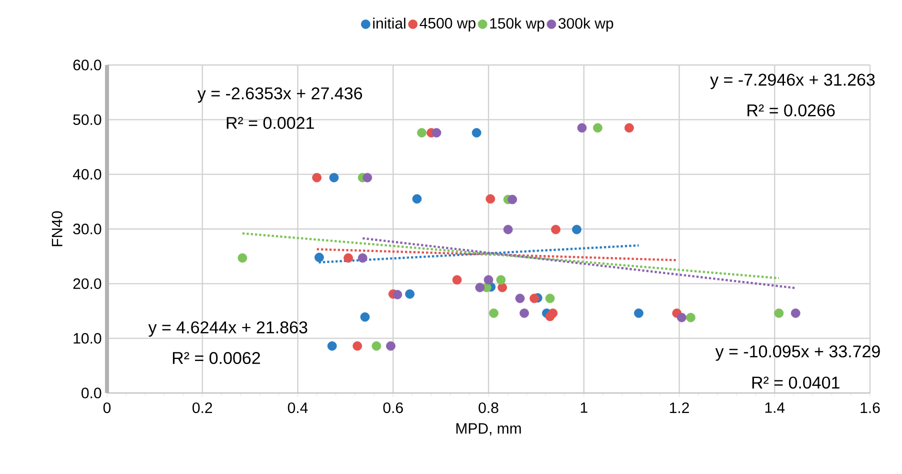 The image size is (902, 474). What do you see at coordinates (584, 407) in the screenshot?
I see `x-tick-label: 1` at bounding box center [584, 407].